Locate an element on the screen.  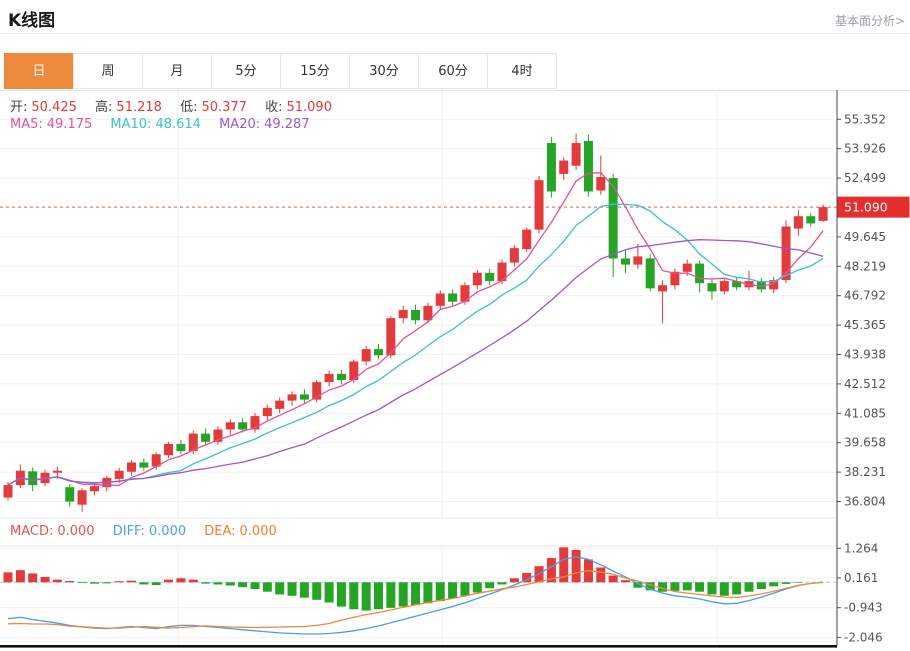
tab-daily: 日 is located at coordinates (39, 71).